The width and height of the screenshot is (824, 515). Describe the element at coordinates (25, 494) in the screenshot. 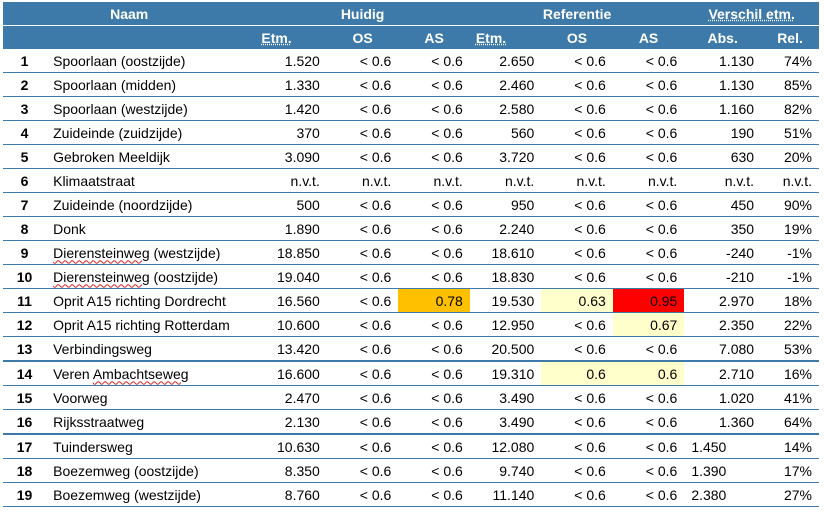

I see `row-number: 19` at that location.